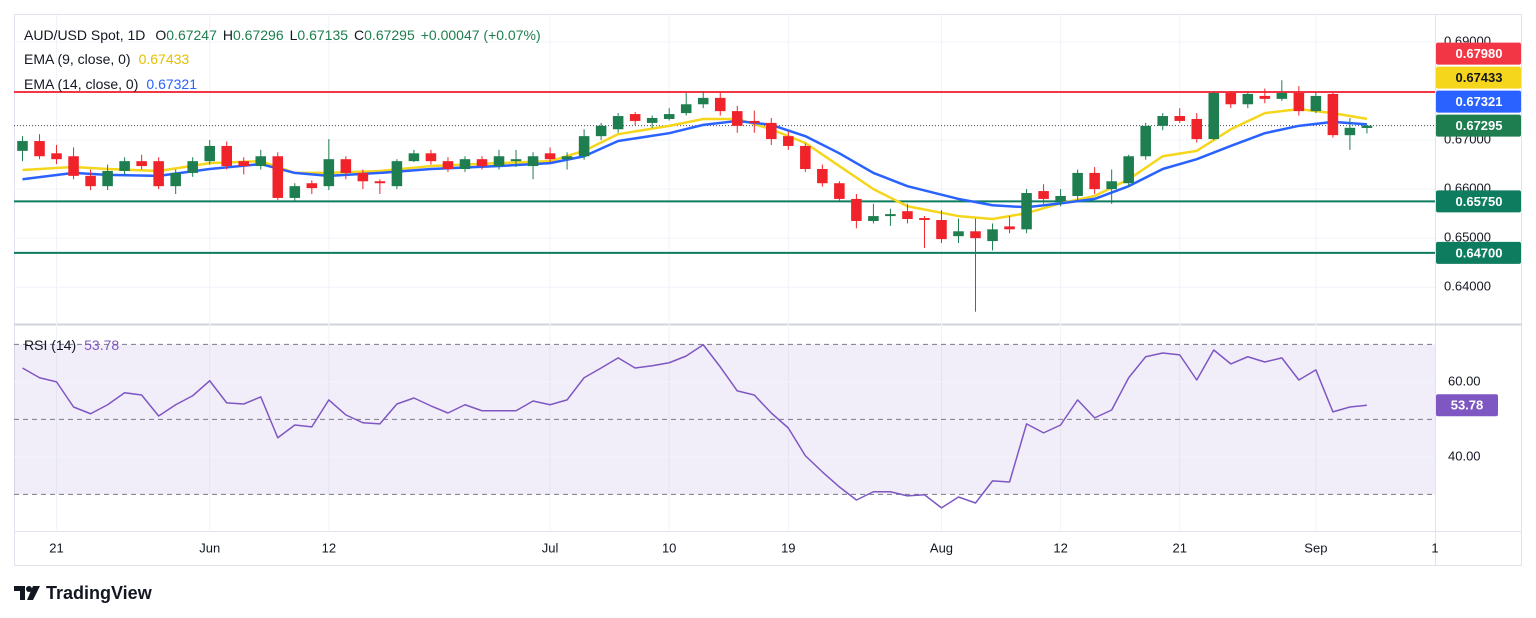 The width and height of the screenshot is (1536, 618). I want to click on price-badge-label: 0.67321, so click(1479, 101).